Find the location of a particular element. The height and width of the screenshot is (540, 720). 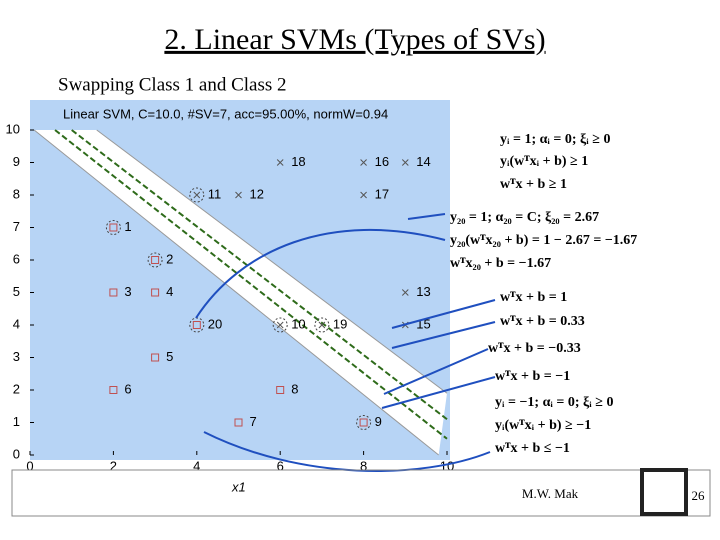

point-label: 19 is located at coordinates (340, 323).